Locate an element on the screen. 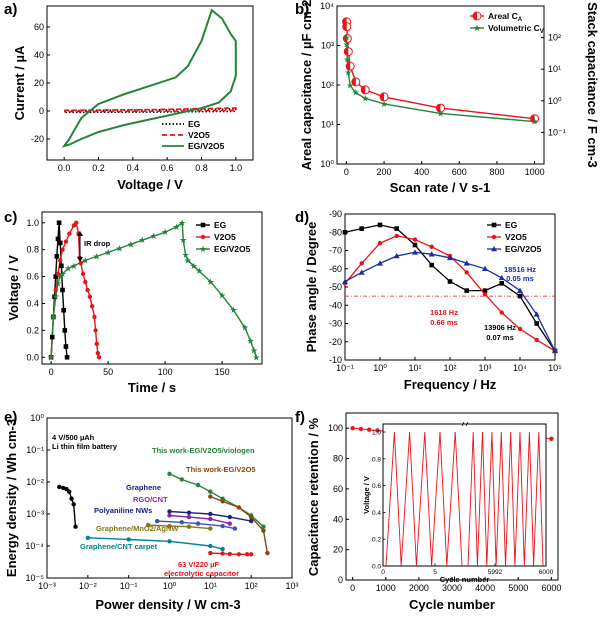  panel-c-s2-point-5: ★ is located at coordinates (62, 274).